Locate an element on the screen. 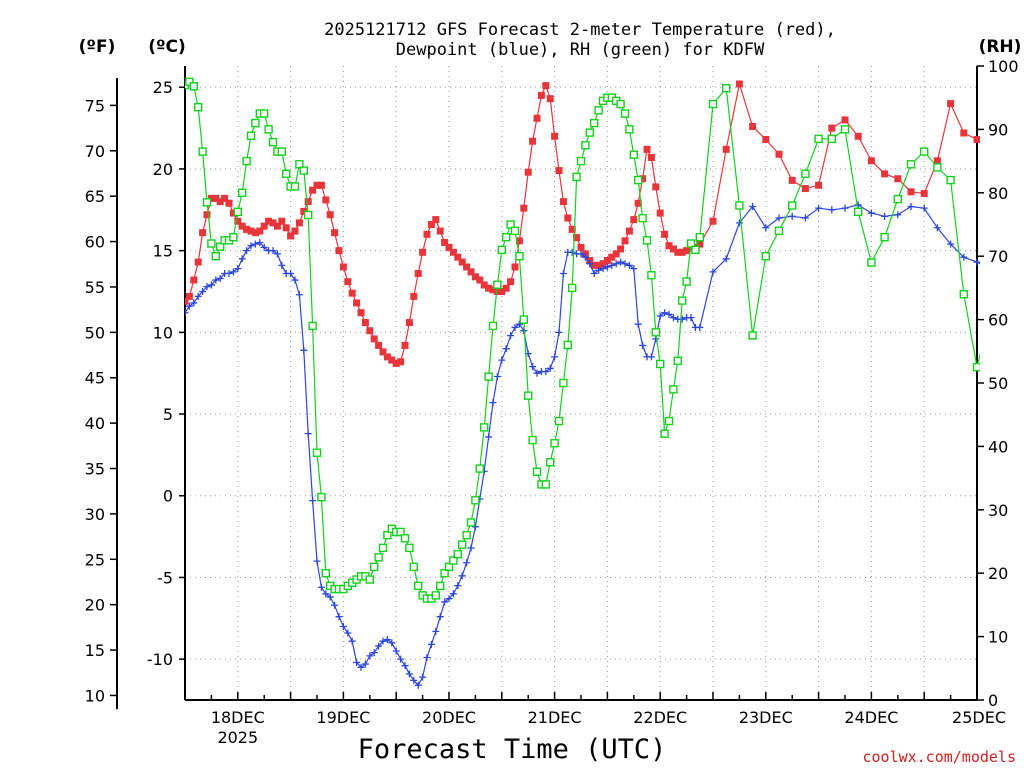 Image resolution: width=1024 pixels, height=768 pixels. fahrenheit-tick-label: 25 is located at coordinates (95, 559).